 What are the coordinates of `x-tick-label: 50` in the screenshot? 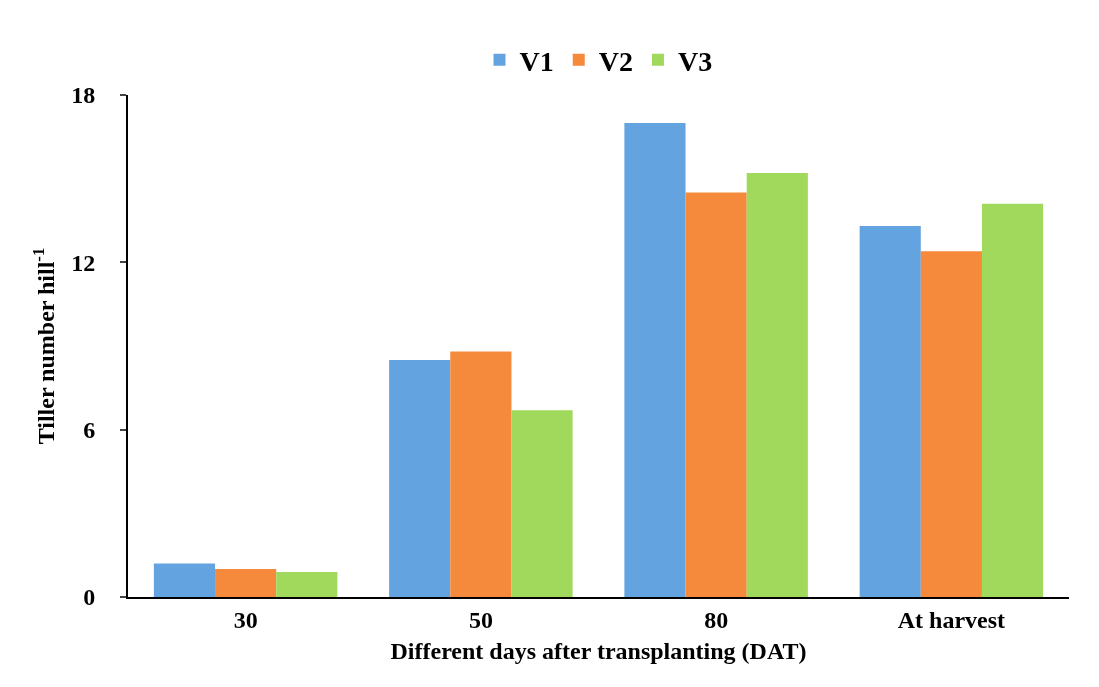 It's located at (480, 619).